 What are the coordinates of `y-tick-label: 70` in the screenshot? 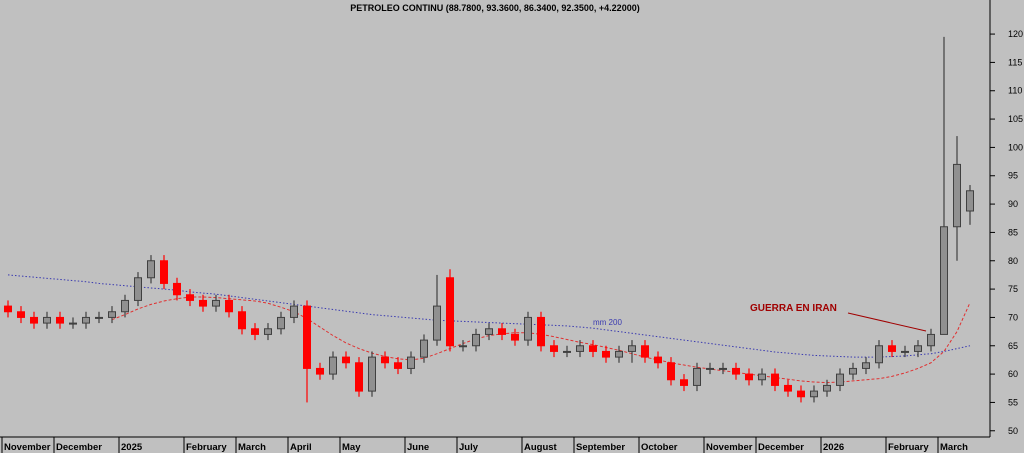 It's located at (1013, 317).